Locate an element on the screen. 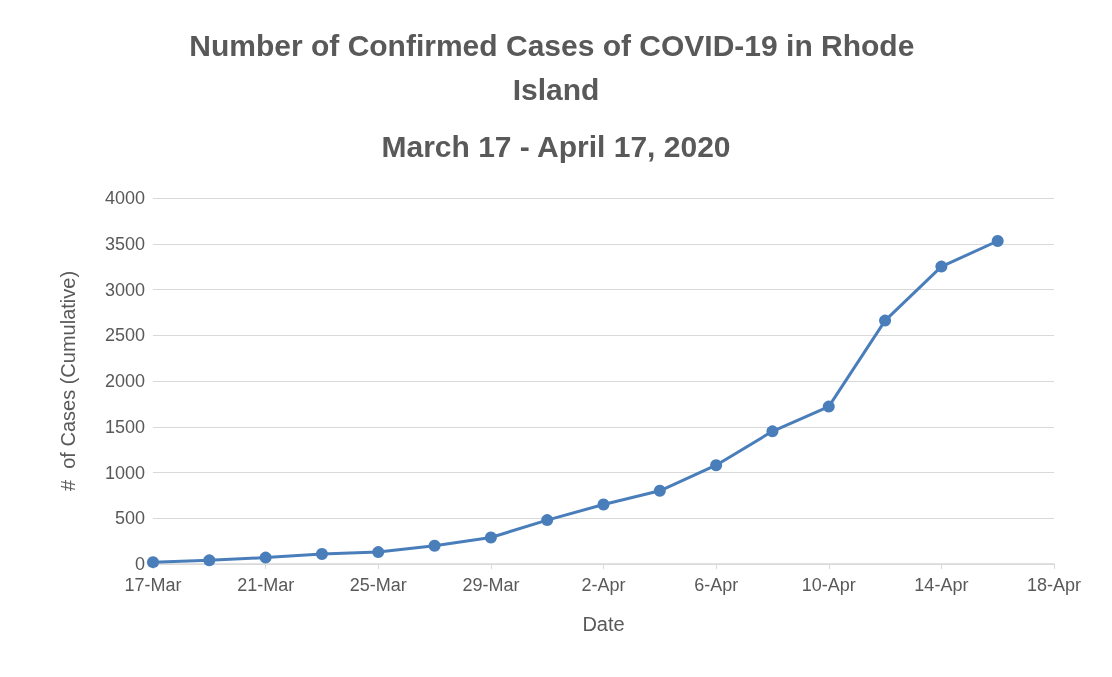  y-tick-label: 2500 is located at coordinates (124, 335).